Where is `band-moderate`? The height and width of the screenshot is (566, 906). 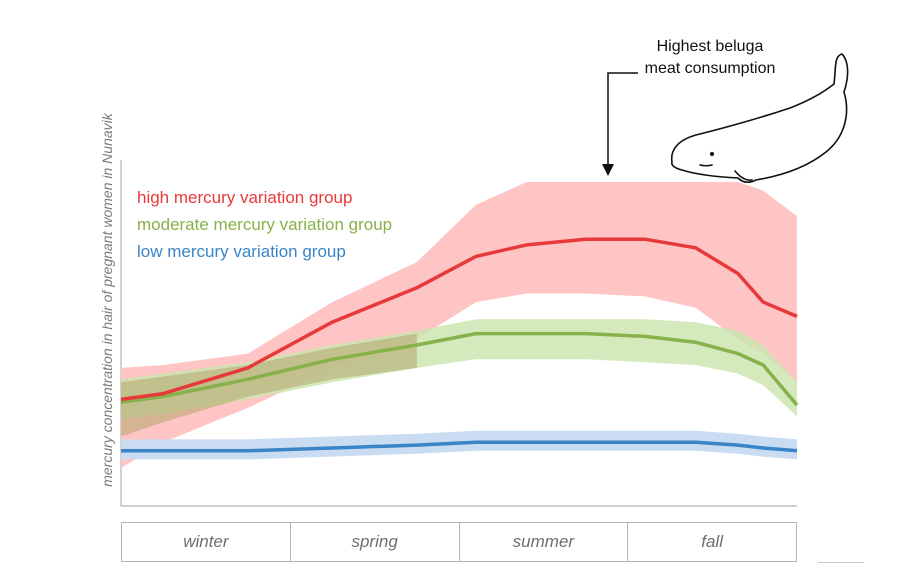 band-moderate is located at coordinates (459, 369).